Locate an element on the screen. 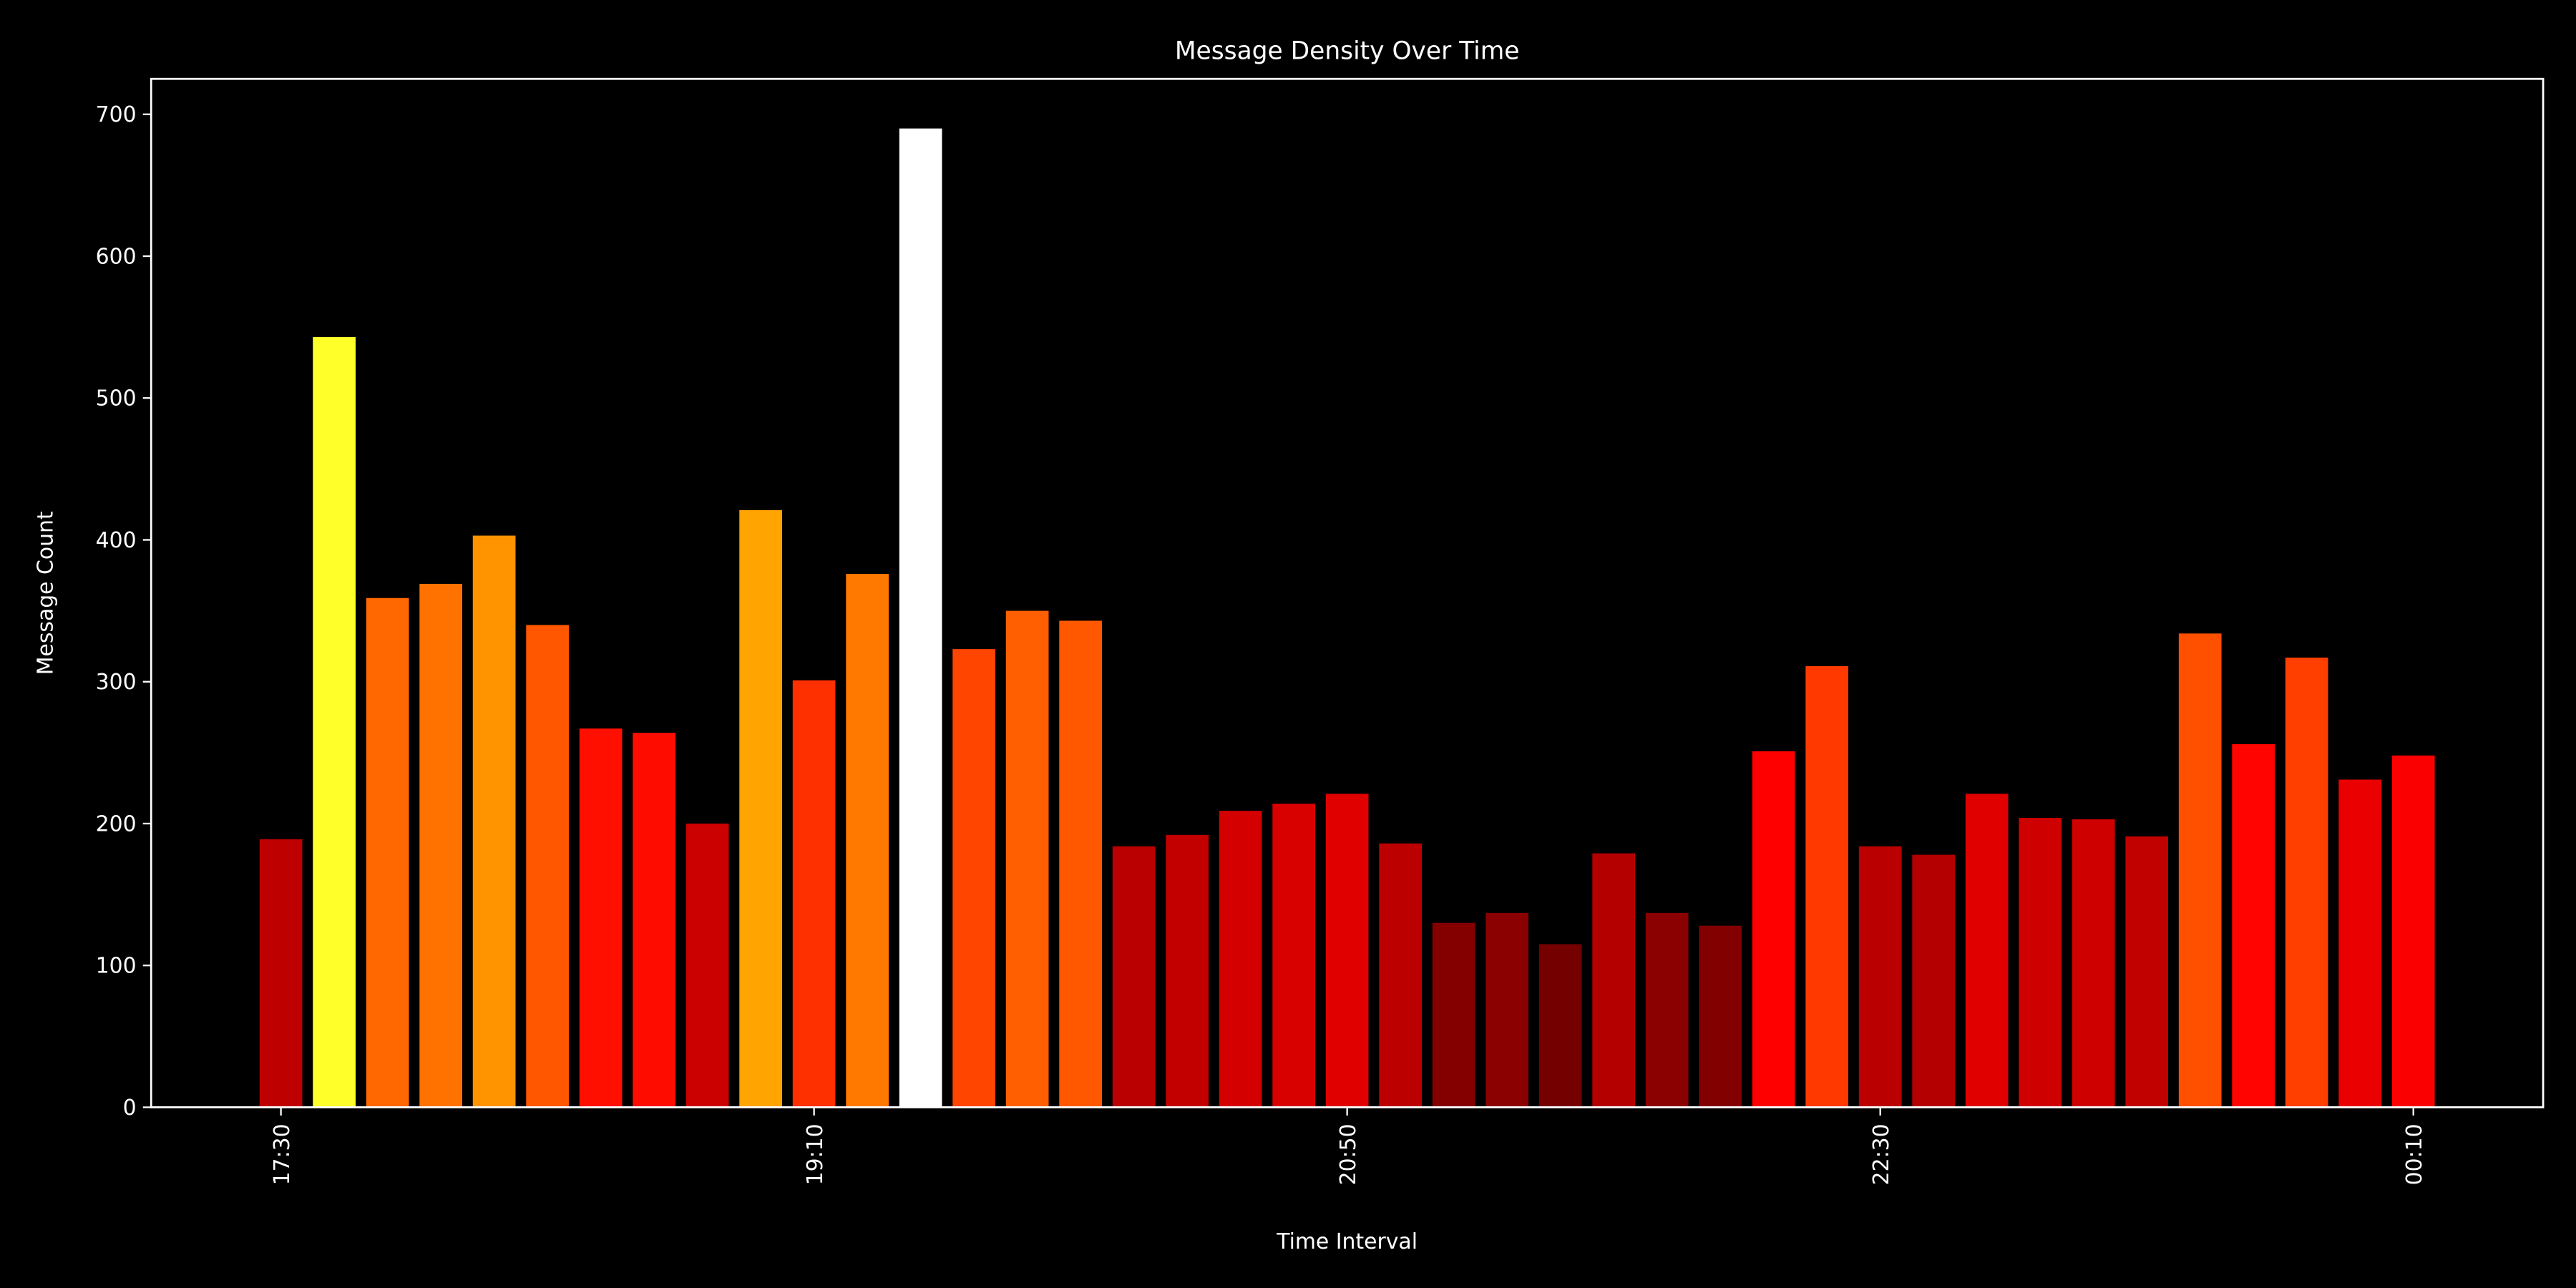  x-axis-label: Time Interval is located at coordinates (1347, 1241).